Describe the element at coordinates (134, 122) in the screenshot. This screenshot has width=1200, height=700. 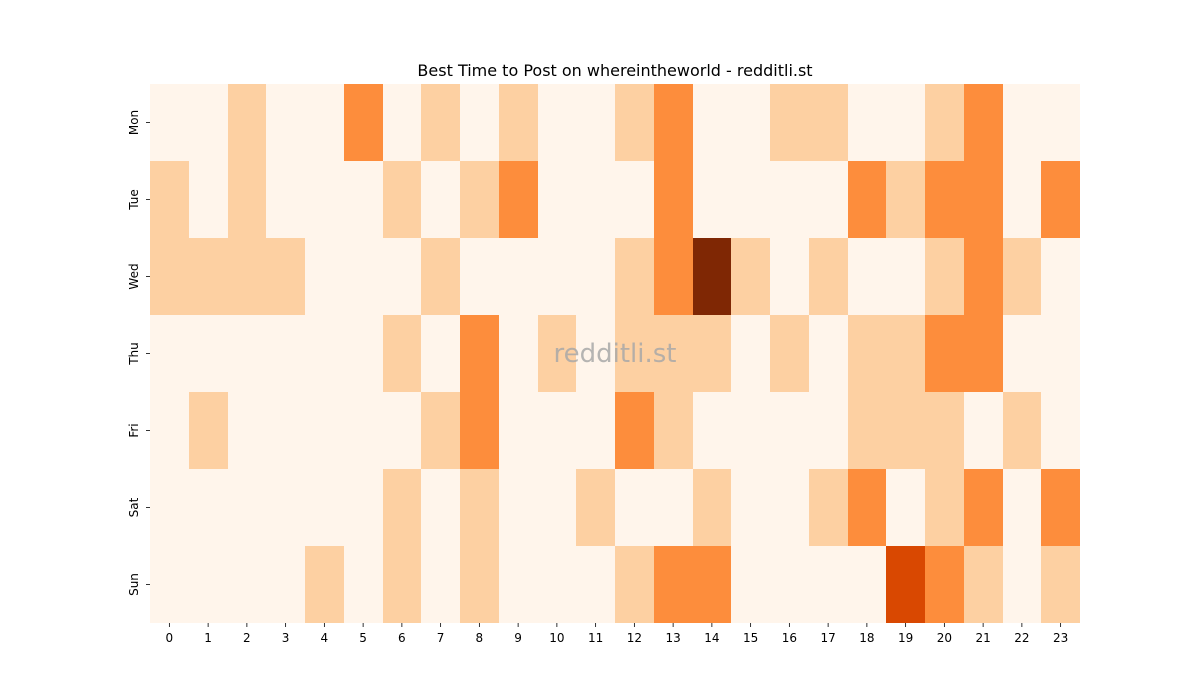
I see `y-tick-label: Mon` at that location.